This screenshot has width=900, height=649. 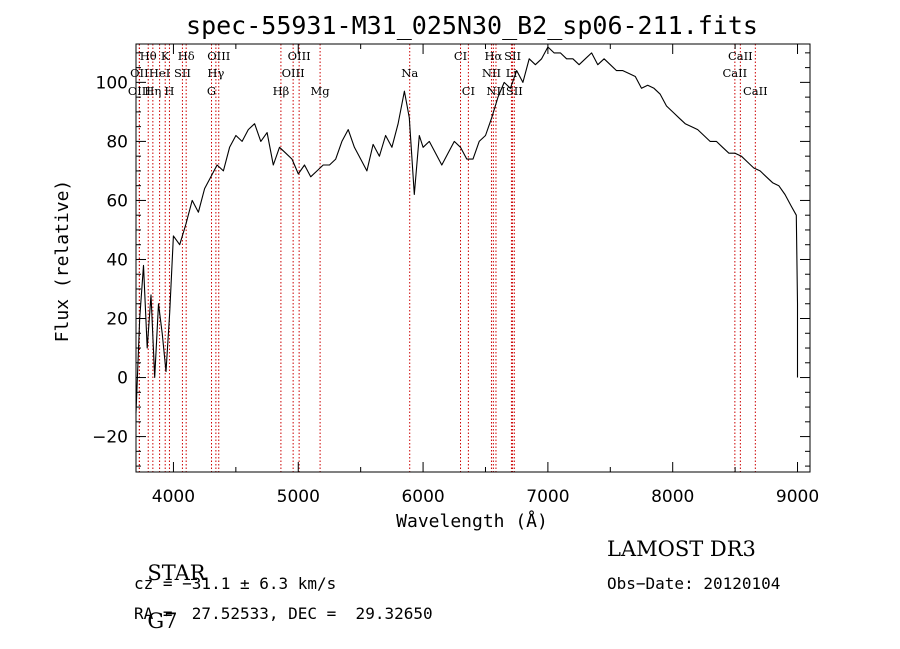 What do you see at coordinates (117, 201) in the screenshot?
I see `y-tick-label: 60` at bounding box center [117, 201].